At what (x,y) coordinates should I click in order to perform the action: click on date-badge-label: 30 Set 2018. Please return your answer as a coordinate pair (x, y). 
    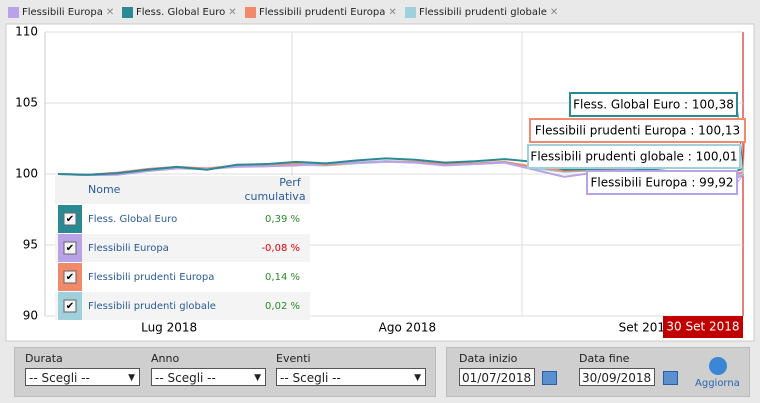
    Looking at the image, I should click on (702, 327).